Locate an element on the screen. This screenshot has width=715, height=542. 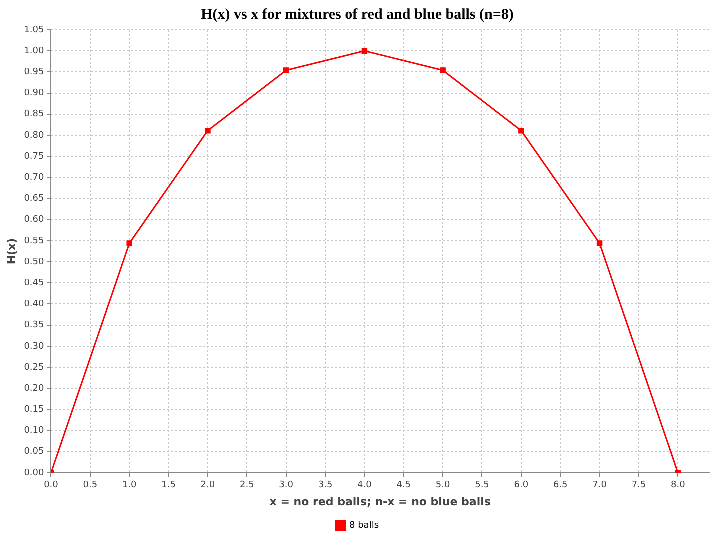
chart-title: H(x) vs x for mixtures of red and blue balls (n=8) is located at coordinates (357, 14).